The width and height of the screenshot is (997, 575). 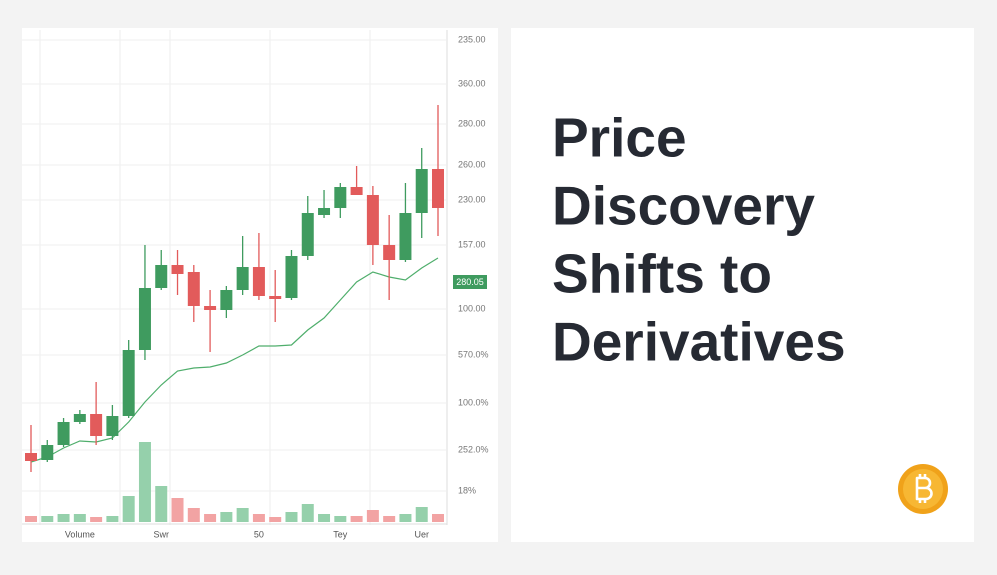 What do you see at coordinates (467, 490) in the screenshot?
I see `y-tick-label: 18%` at bounding box center [467, 490].